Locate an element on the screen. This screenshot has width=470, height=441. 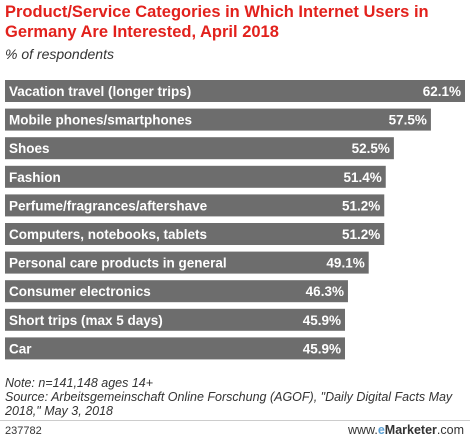
bar-category-label: Perfume/fragrances/aftershave is located at coordinates (108, 205).